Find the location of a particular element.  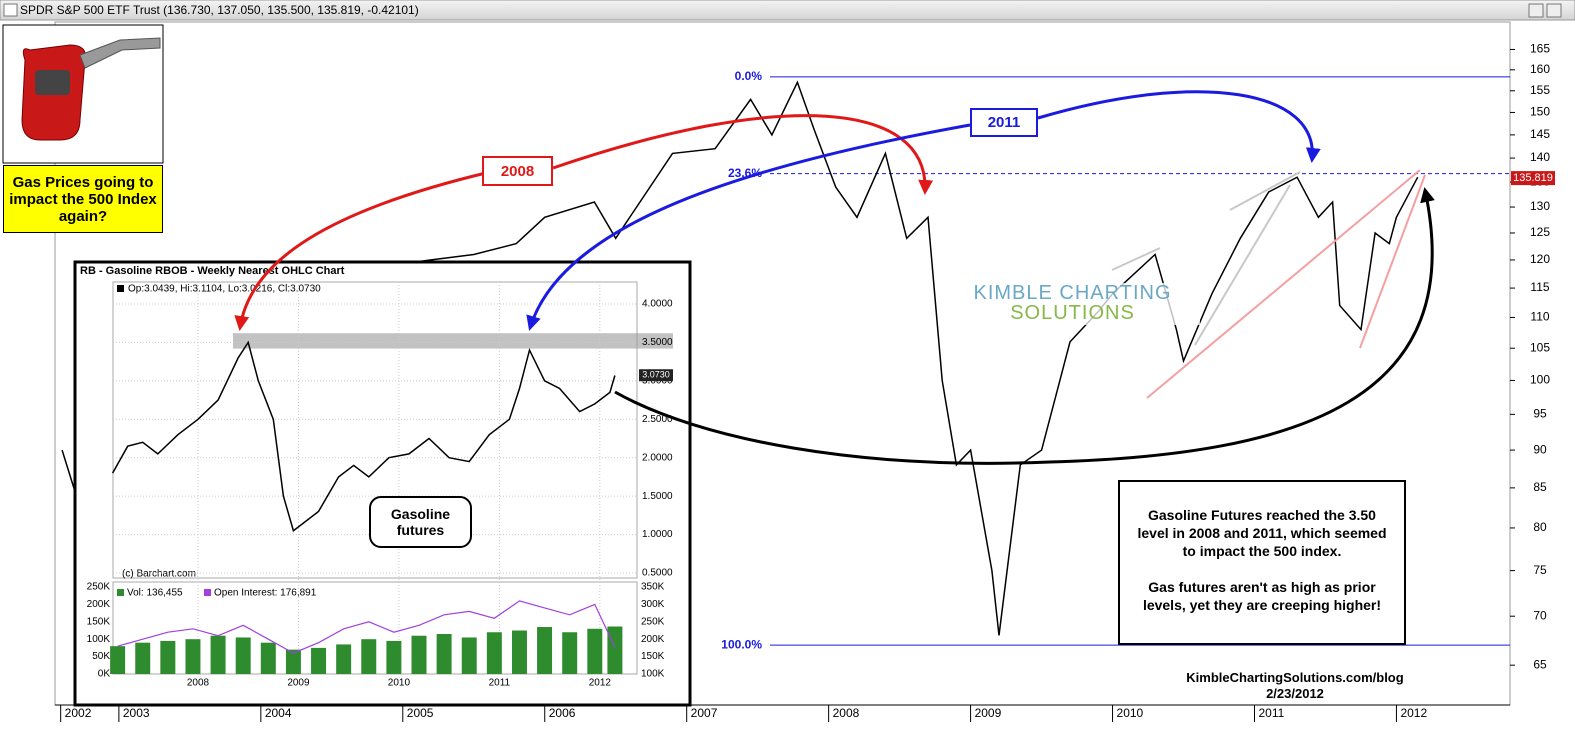

callout-2011: 2011 is located at coordinates (1004, 122).